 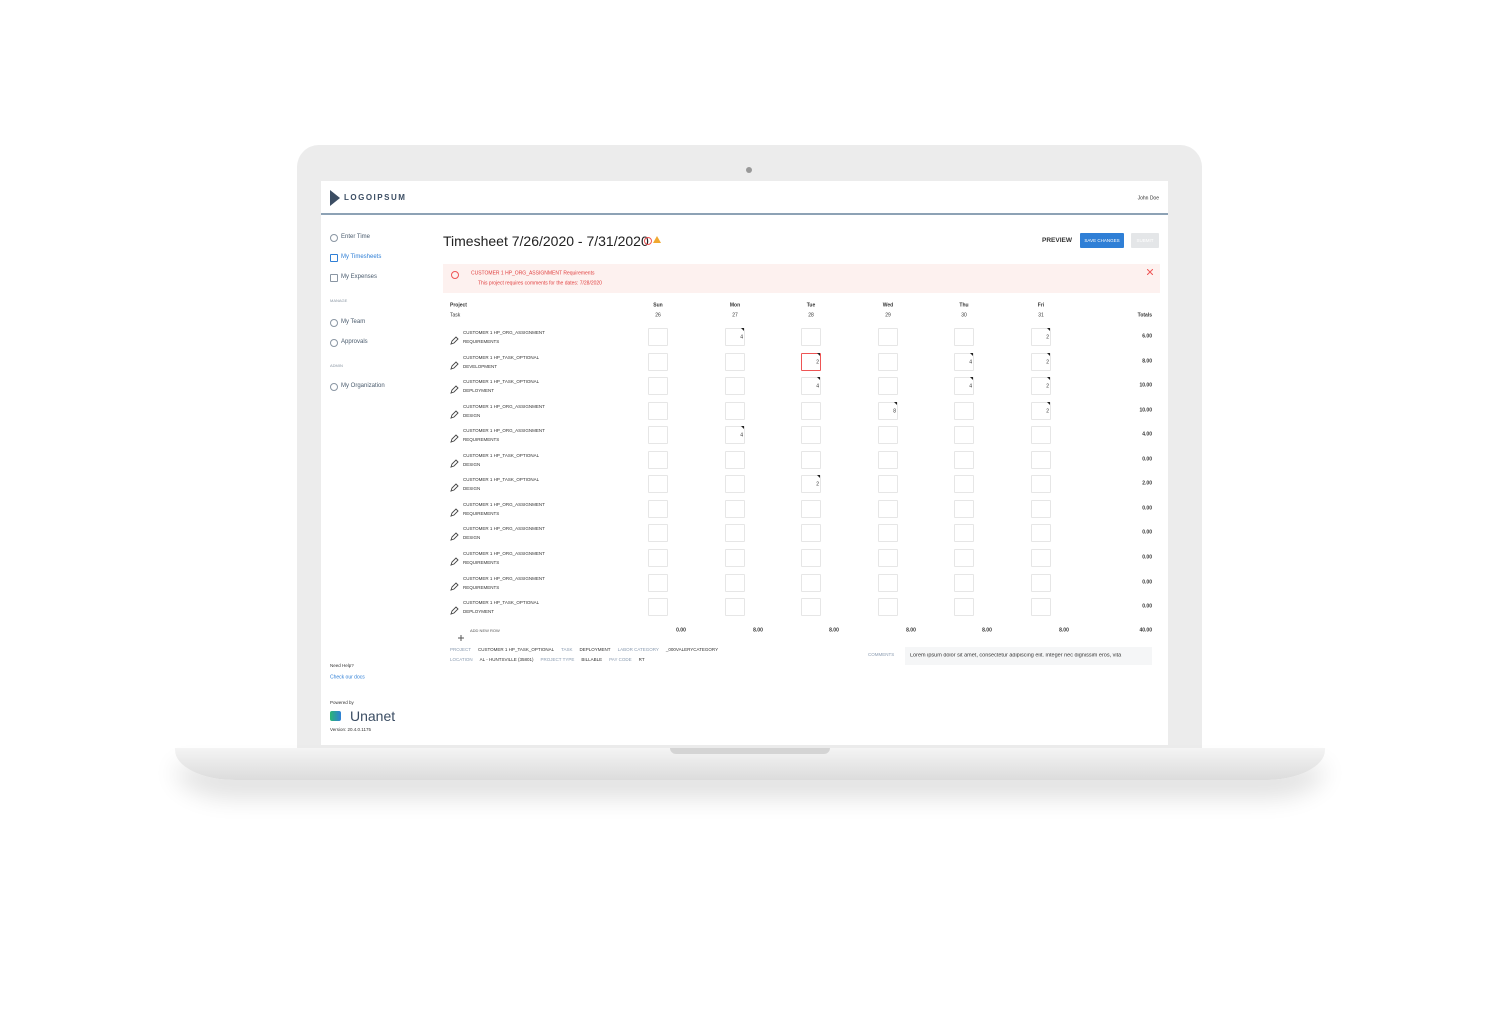 What do you see at coordinates (363, 386) in the screenshot?
I see `nav-item: My Organization` at bounding box center [363, 386].